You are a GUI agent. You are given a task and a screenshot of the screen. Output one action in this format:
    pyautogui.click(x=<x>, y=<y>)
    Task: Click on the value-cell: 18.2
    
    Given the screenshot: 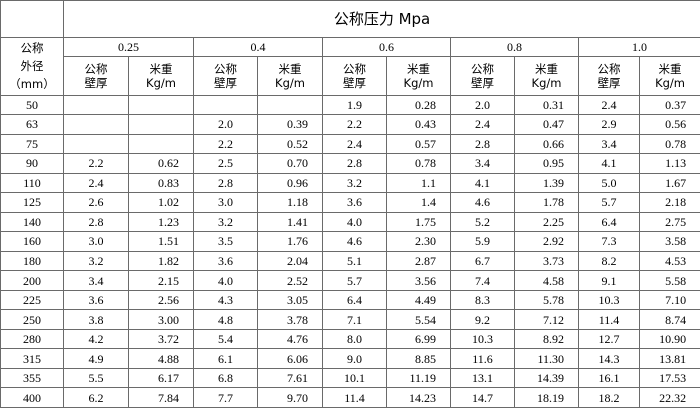 What is the action you would take?
    pyautogui.click(x=609, y=397)
    